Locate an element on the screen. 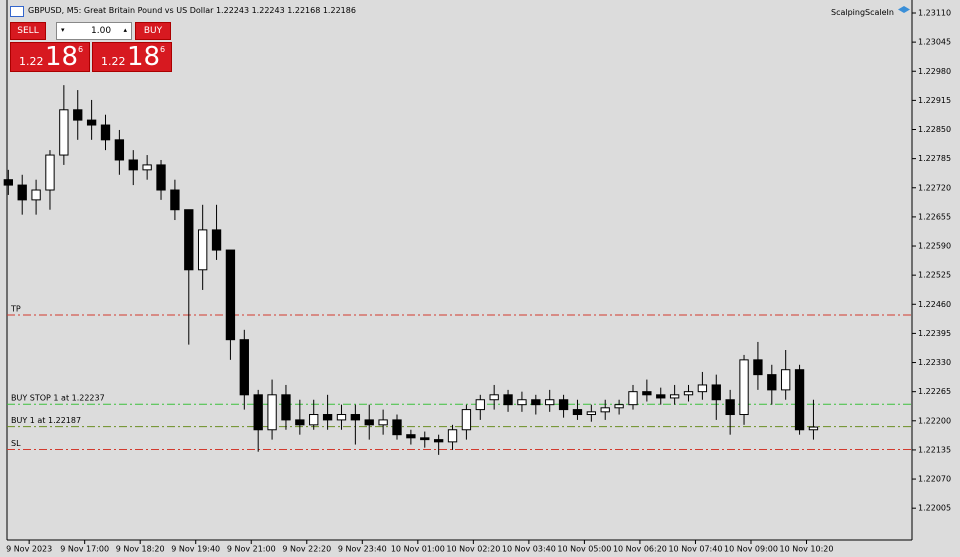 Image resolution: width=960 pixels, height=557 pixels. sell-price: 1.22 18 6 is located at coordinates (50, 57).